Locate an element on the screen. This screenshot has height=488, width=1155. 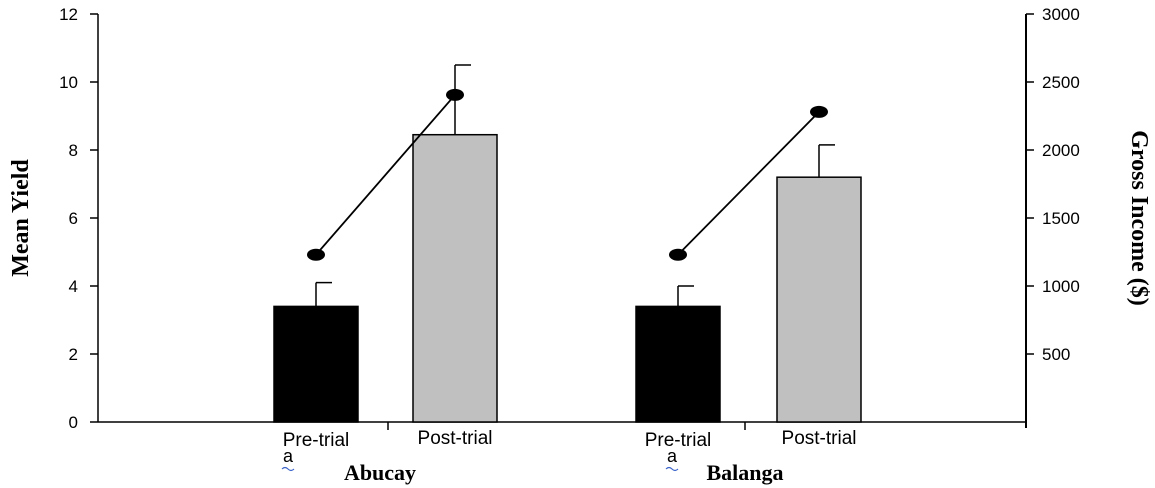
right-y-tick-label: 3000 is located at coordinates (1061, 14).